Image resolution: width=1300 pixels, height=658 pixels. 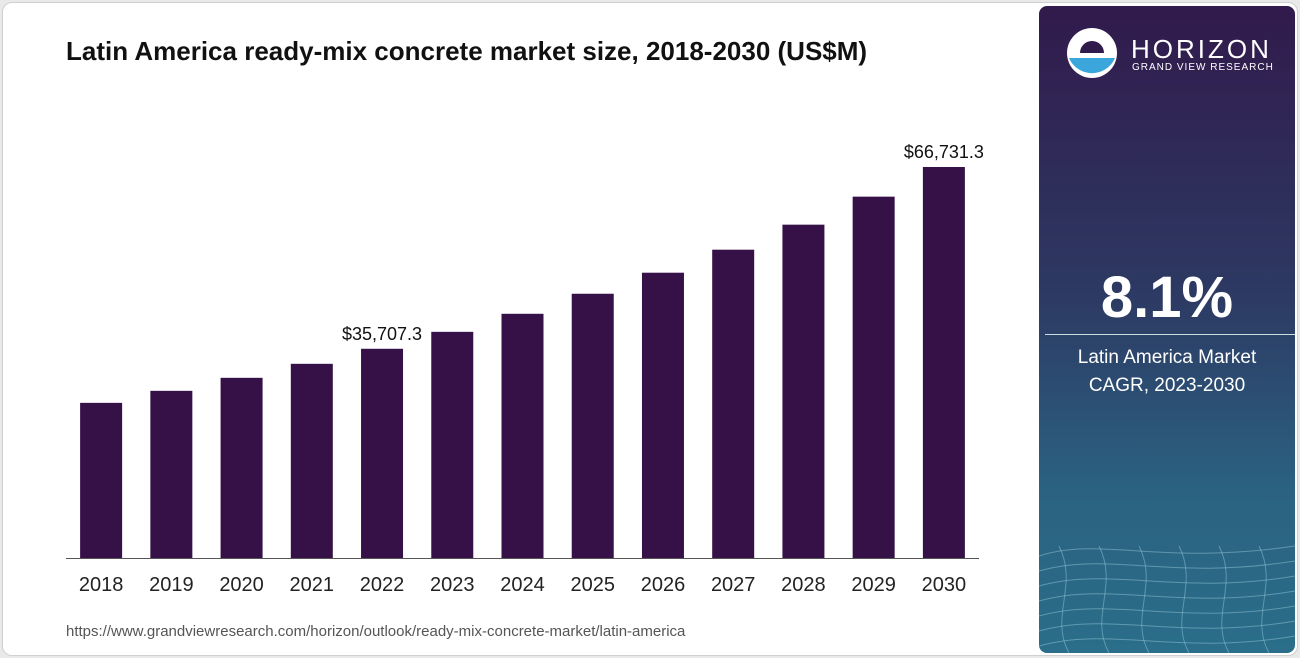 What do you see at coordinates (944, 152) in the screenshot?
I see `value-label: $66,731.3` at bounding box center [944, 152].